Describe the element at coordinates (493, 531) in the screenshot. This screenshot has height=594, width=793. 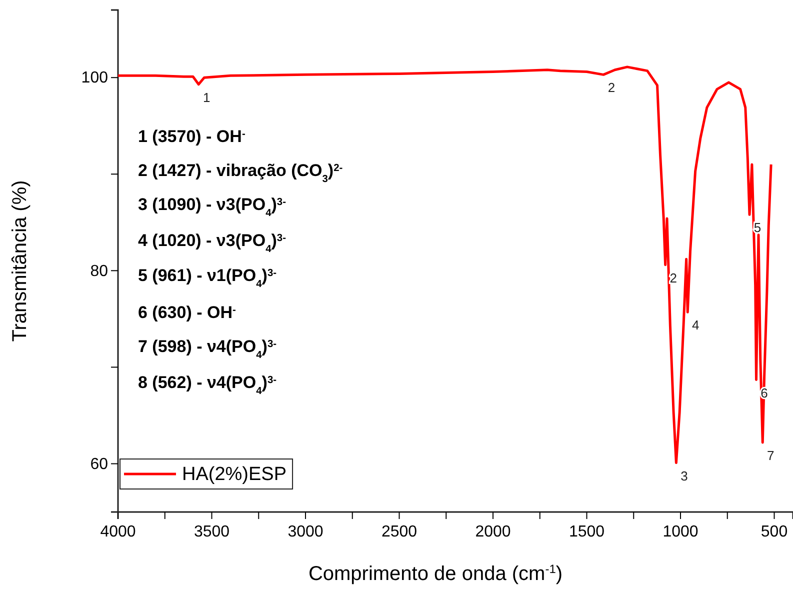
I see `x-tick-label: 2000` at that location.